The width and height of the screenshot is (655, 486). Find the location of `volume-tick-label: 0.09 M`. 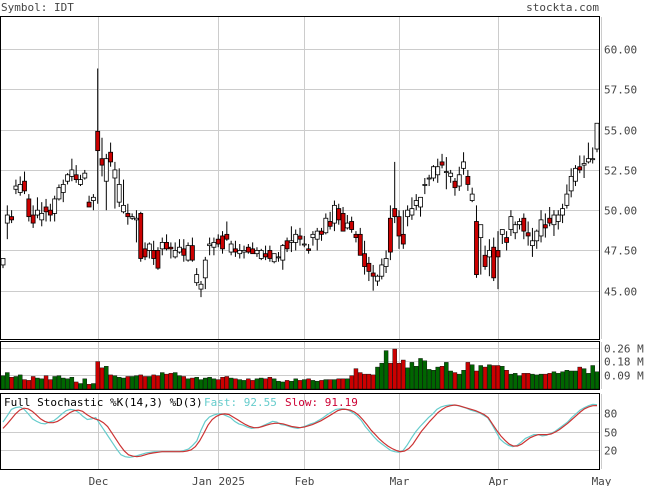

volume-tick-label: 0.09 M is located at coordinates (624, 376).